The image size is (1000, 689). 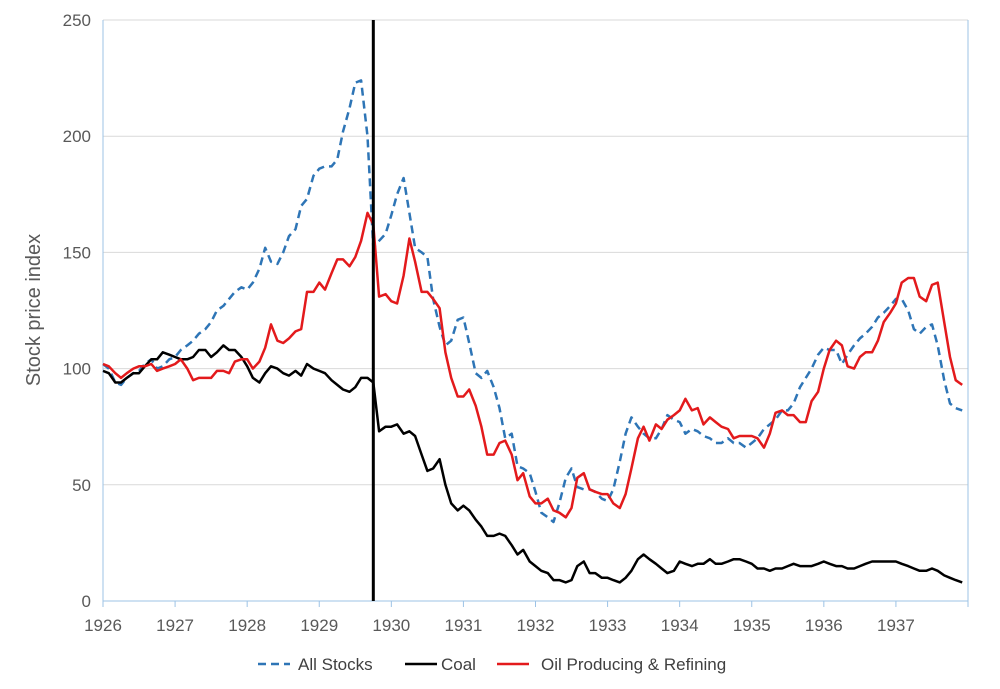 What do you see at coordinates (175, 625) in the screenshot?
I see `x-tick-label: 1927` at bounding box center [175, 625].